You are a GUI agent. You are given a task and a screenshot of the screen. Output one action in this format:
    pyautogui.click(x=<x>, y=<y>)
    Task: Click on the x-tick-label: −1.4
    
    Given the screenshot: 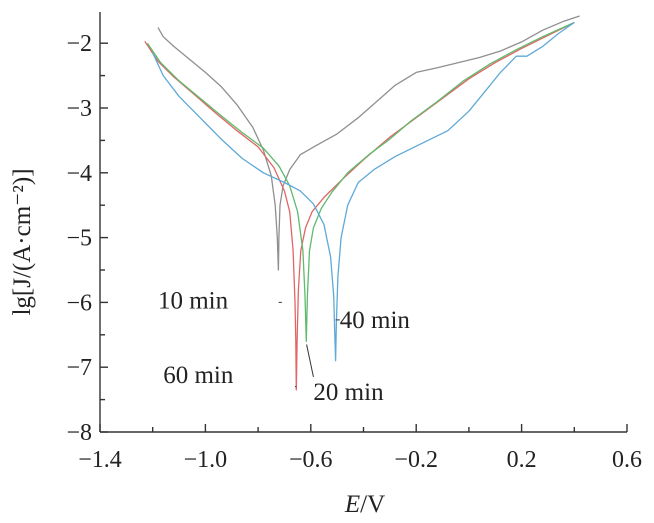 What is the action you would take?
    pyautogui.click(x=100, y=460)
    